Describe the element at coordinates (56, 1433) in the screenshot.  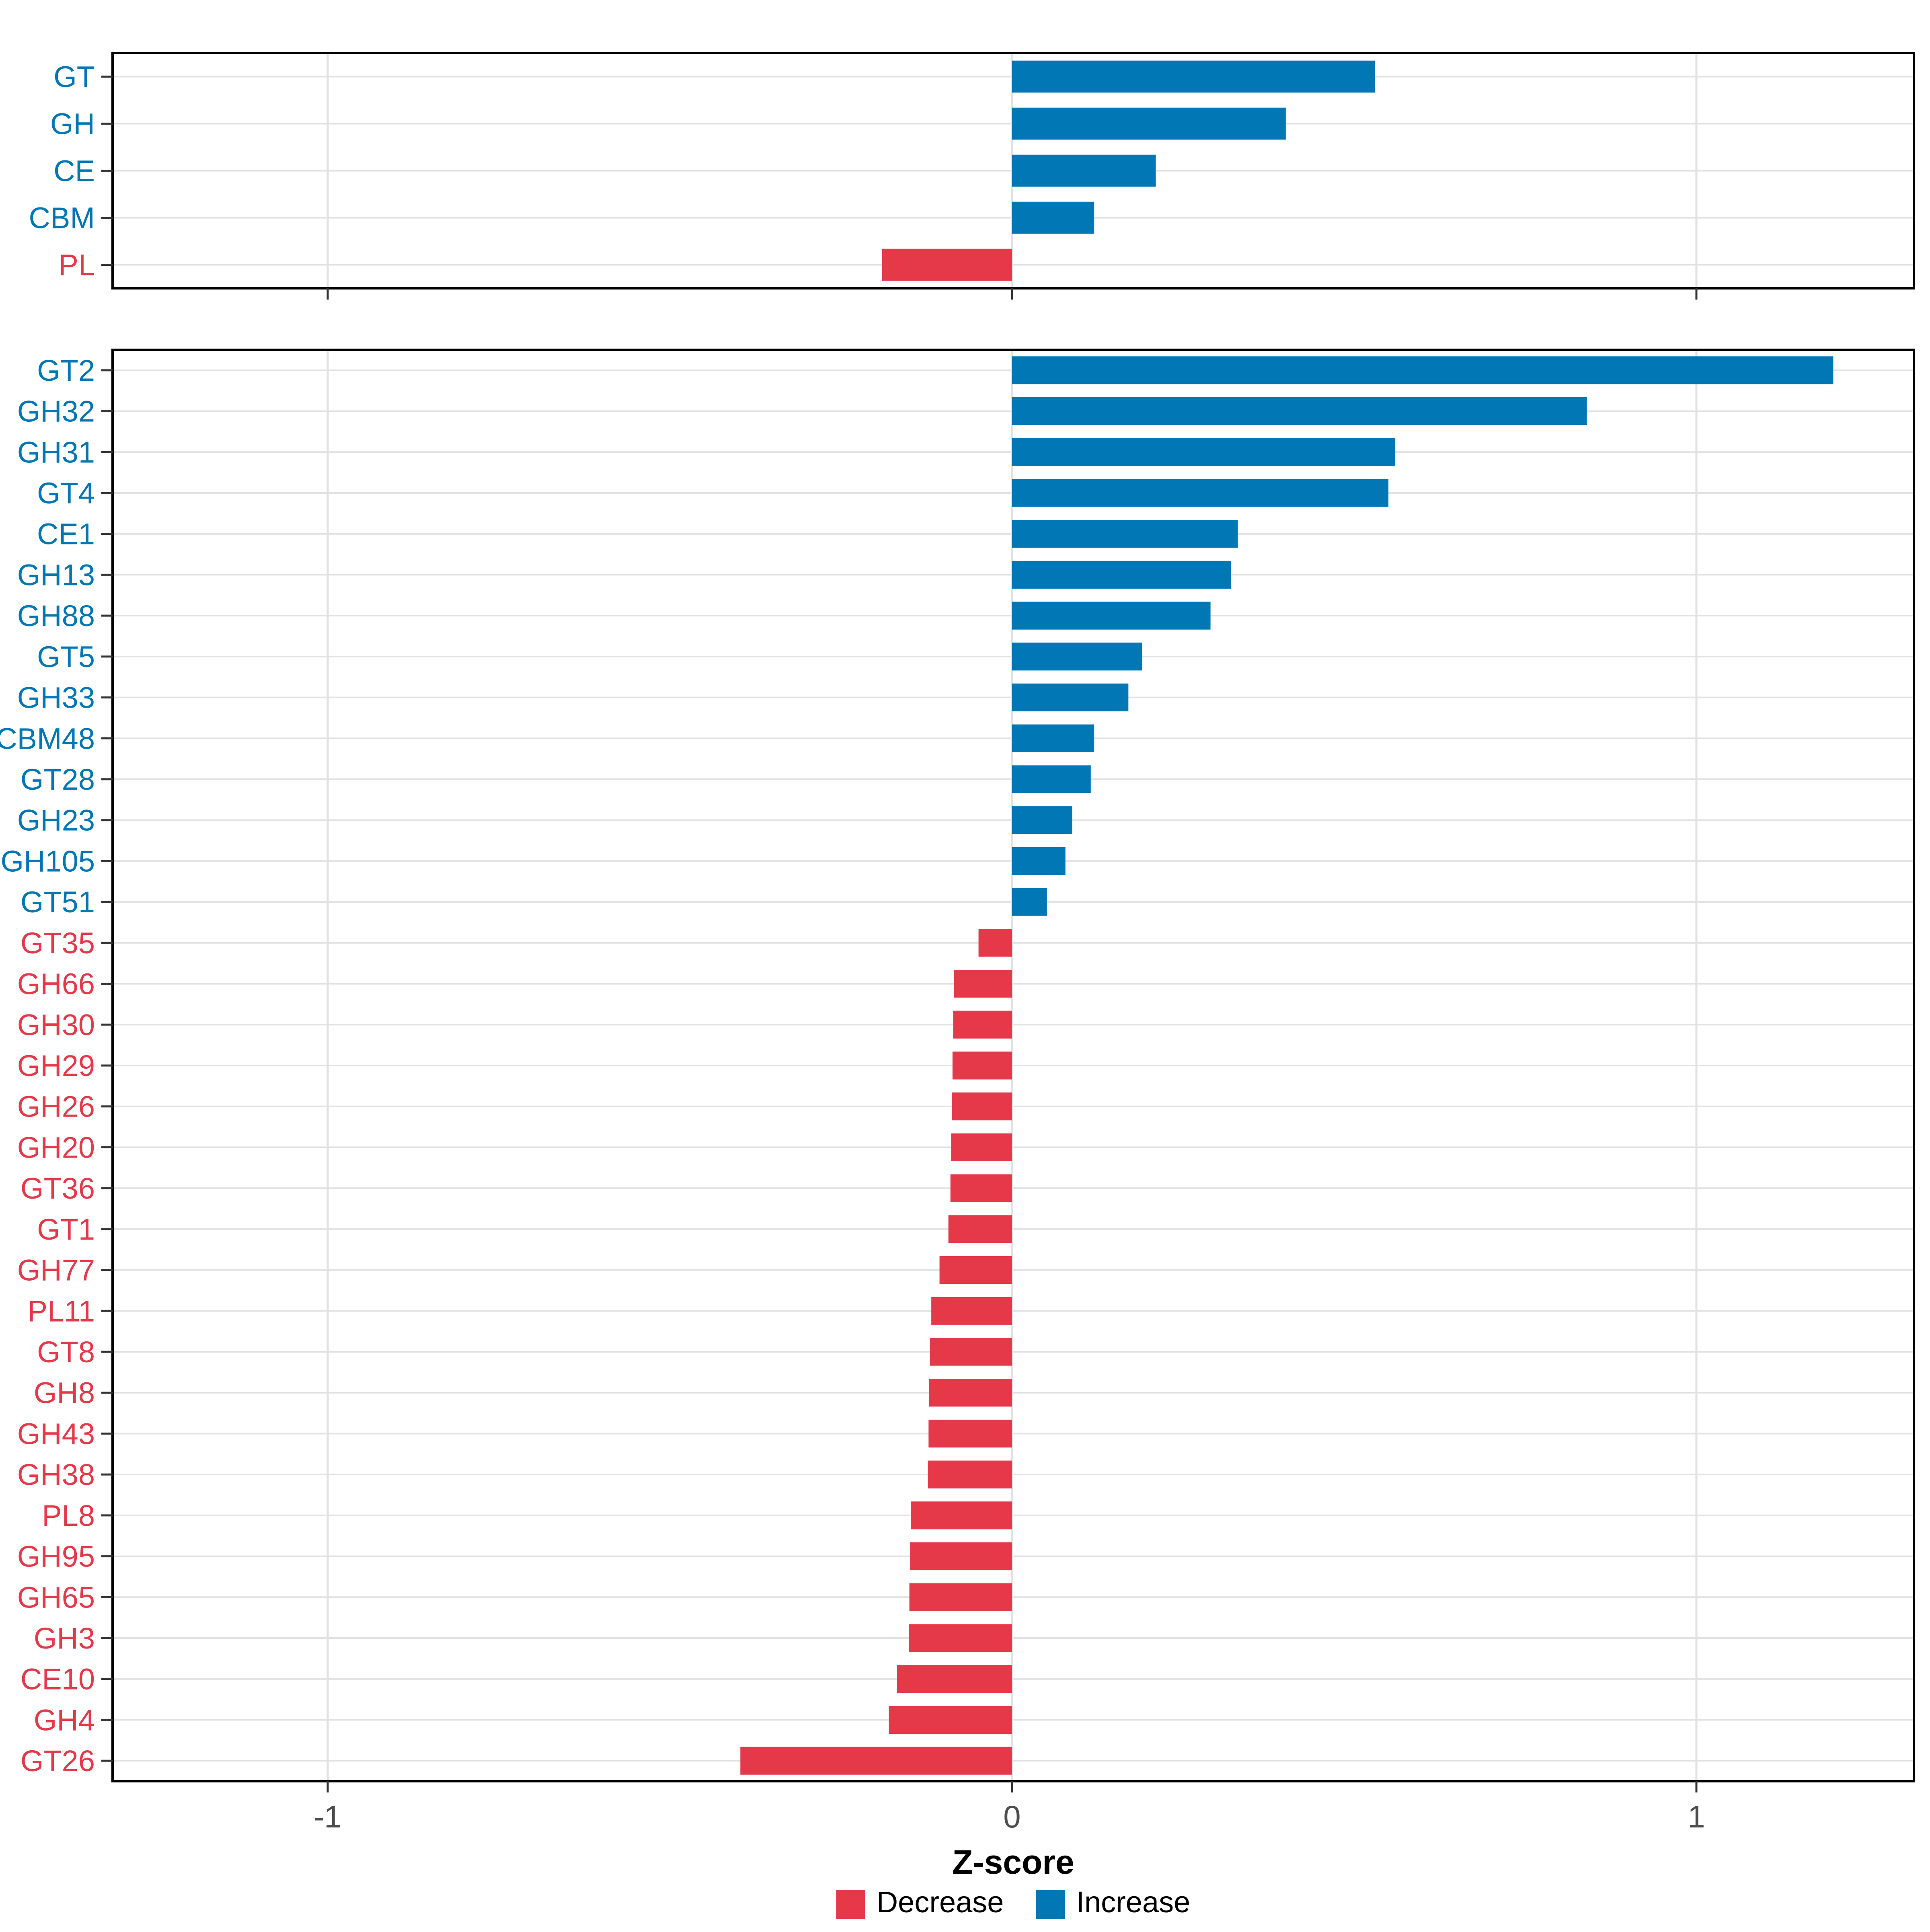
I see `y-label-GH43: GH43` at that location.